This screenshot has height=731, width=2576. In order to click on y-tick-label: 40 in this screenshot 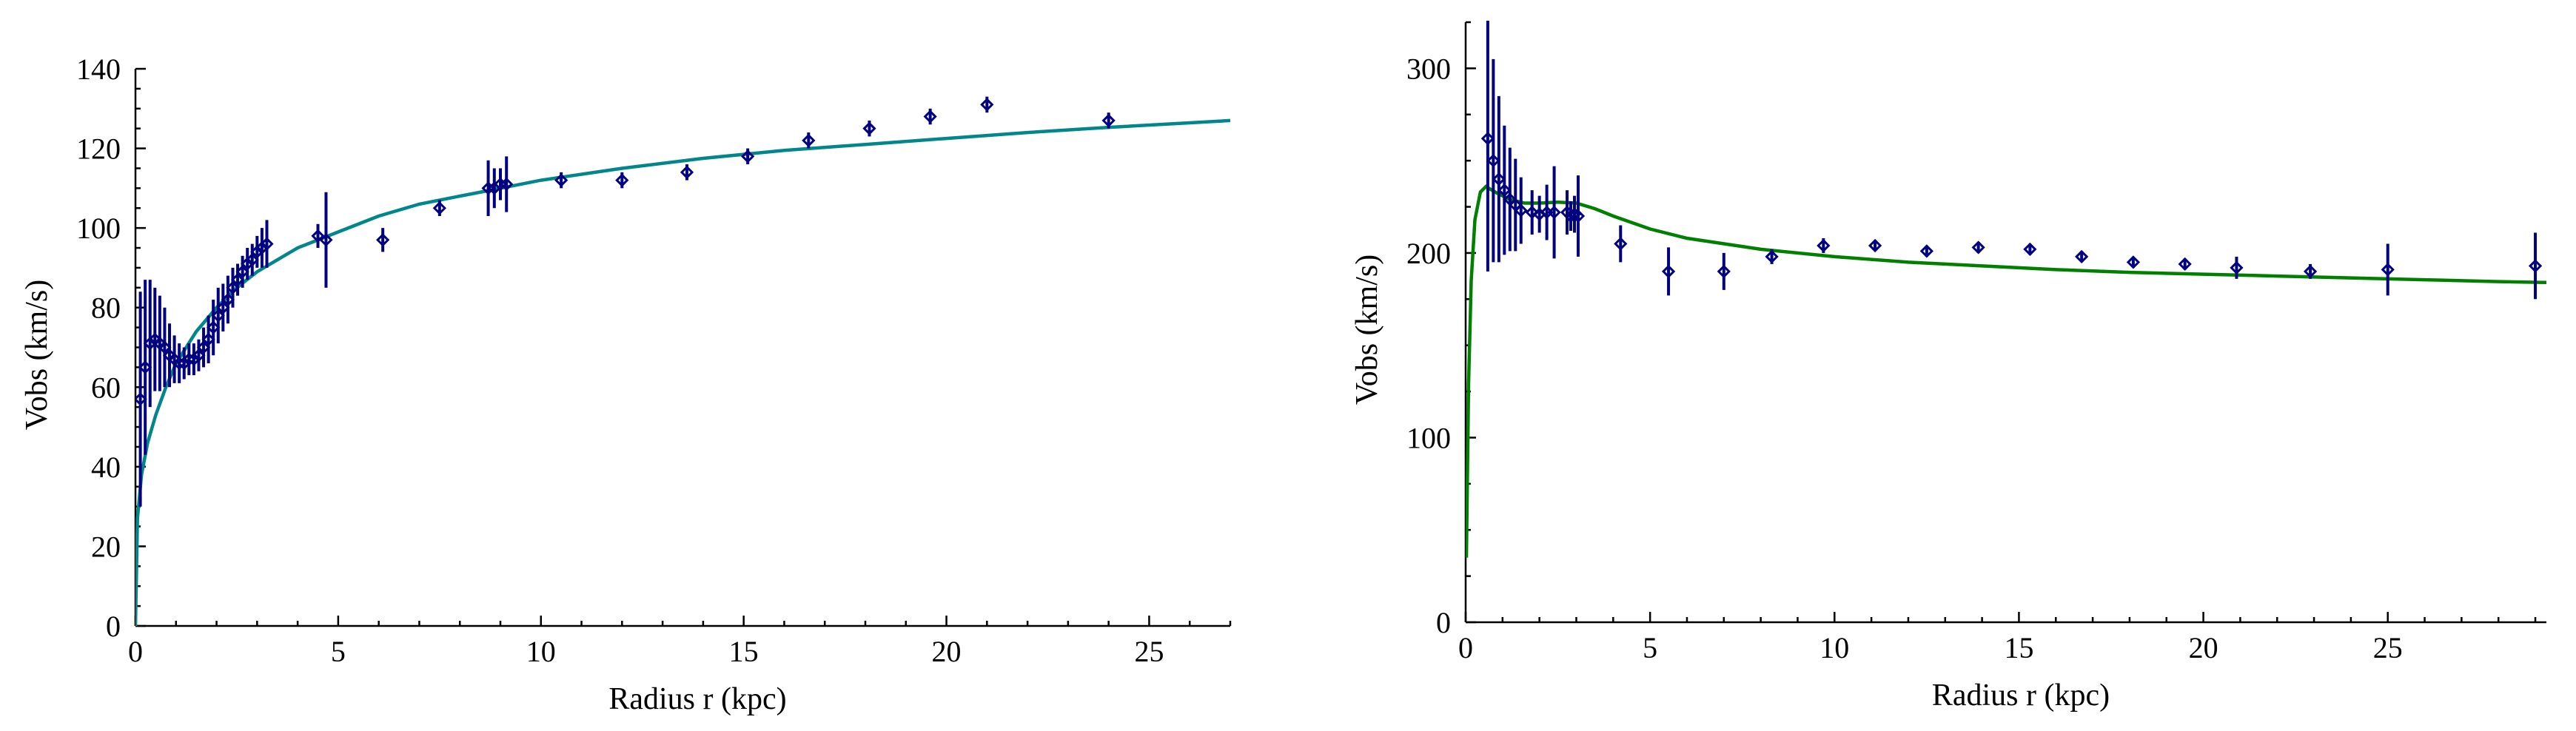, I will do `click(106, 467)`.